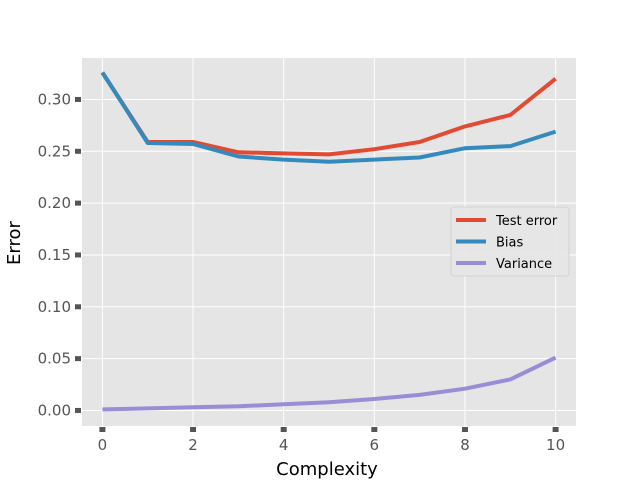  I want to click on legend-box, so click(510, 241).